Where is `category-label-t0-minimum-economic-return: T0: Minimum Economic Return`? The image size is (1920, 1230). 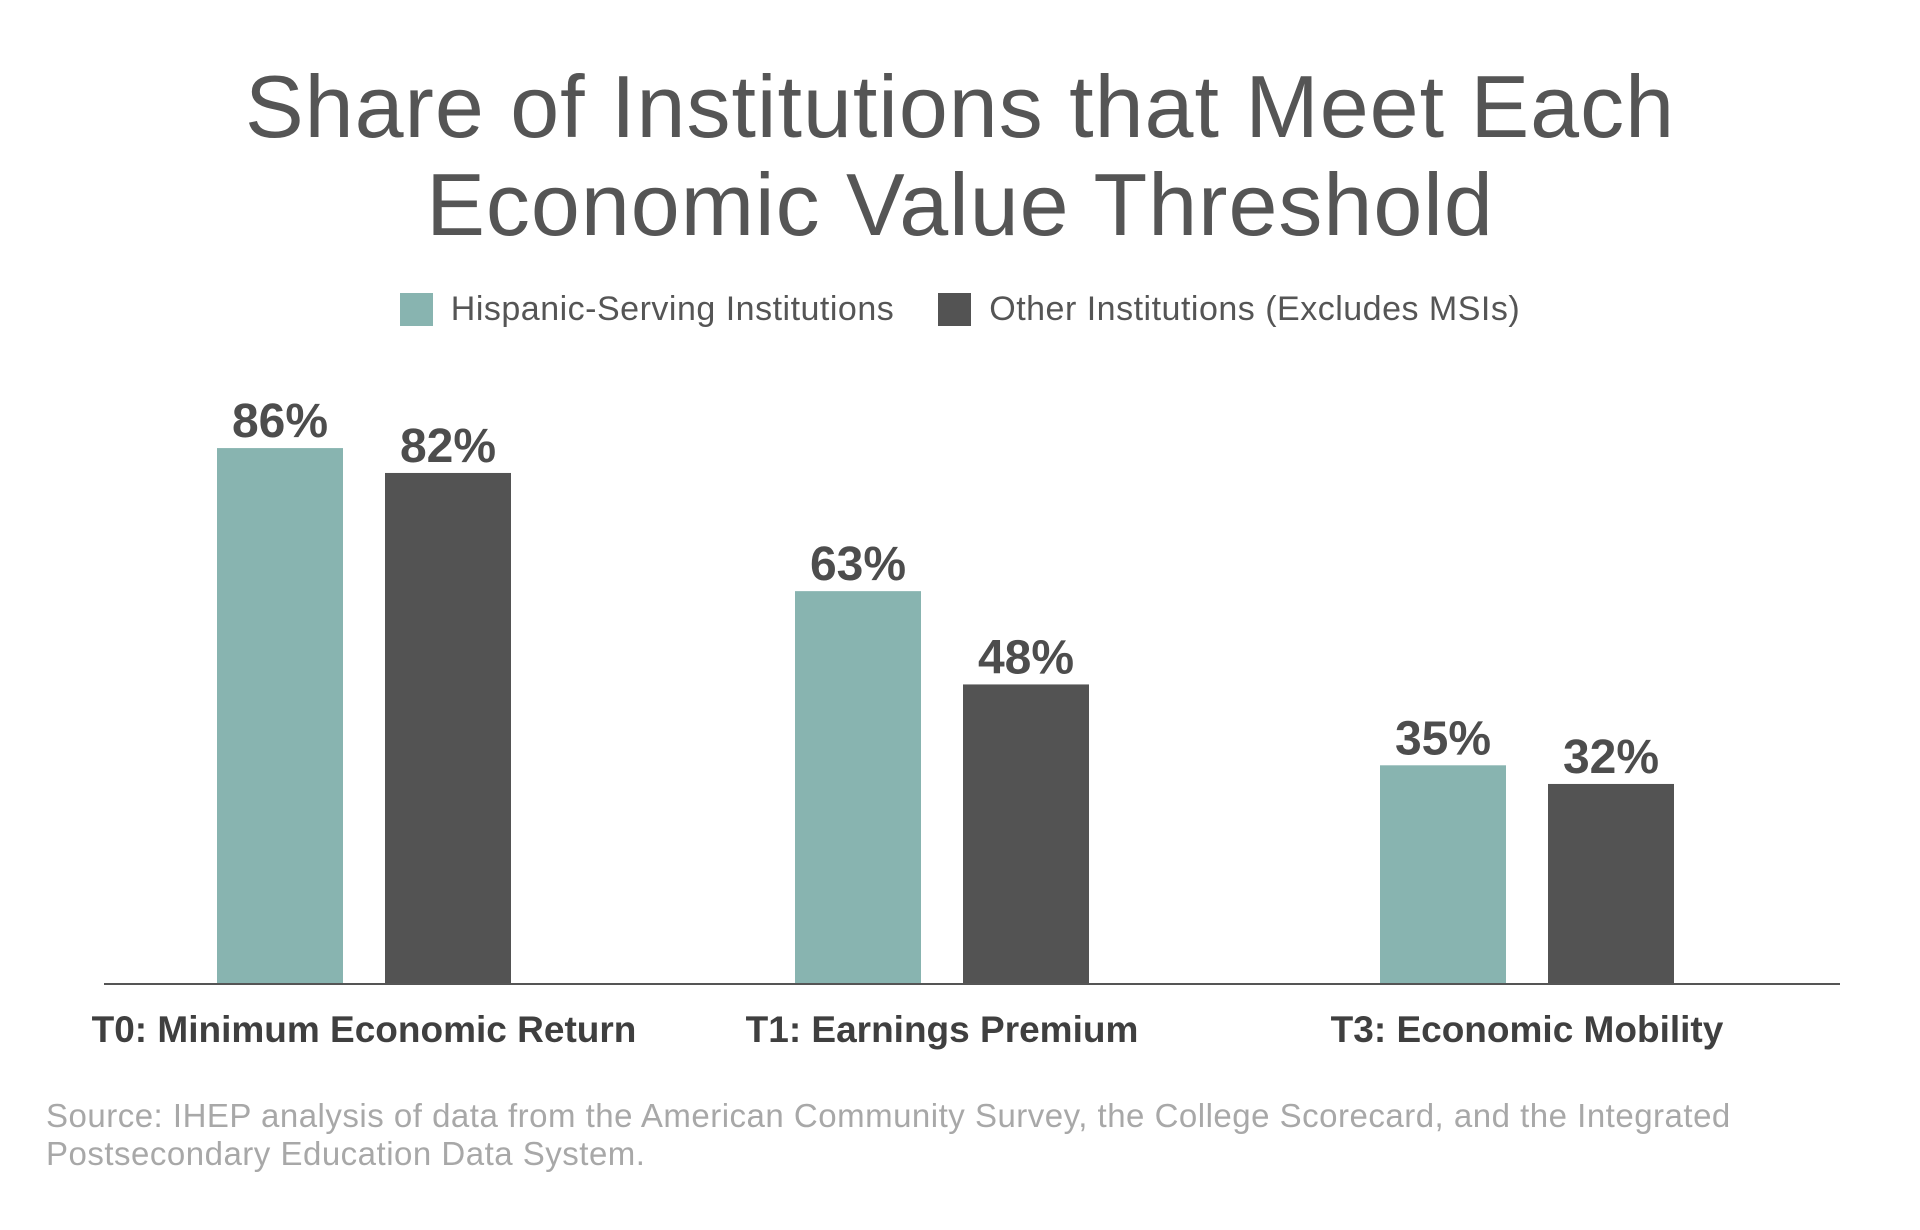 category-label-t0-minimum-economic-return: T0: Minimum Economic Return is located at coordinates (364, 1029).